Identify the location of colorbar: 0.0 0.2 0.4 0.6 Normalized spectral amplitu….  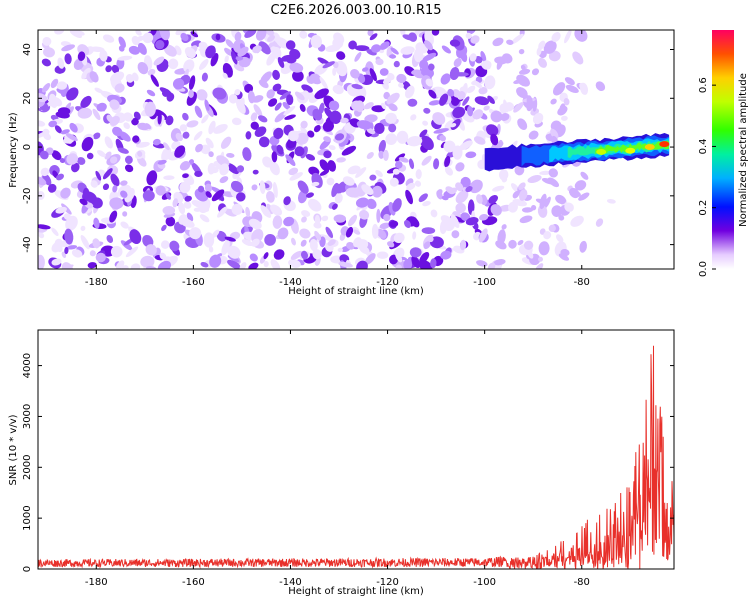
(723, 153).